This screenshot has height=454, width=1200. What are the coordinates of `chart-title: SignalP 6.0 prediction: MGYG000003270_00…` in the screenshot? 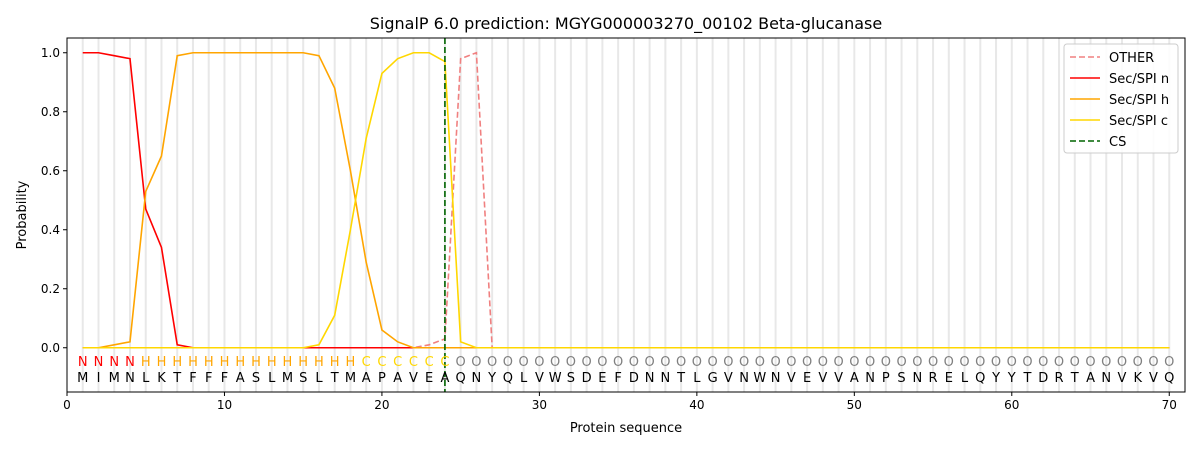 It's located at (626, 24).